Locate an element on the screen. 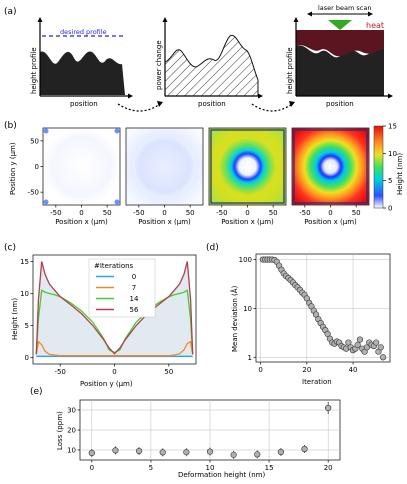 The height and width of the screenshot is (484, 407). laser-beam-scan-label: laser beam scan is located at coordinates (344, 8).